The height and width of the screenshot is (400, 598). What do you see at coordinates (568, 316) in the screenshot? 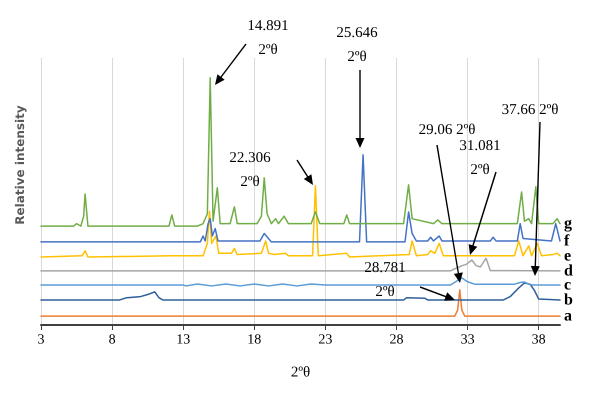
I see `series-label: a` at bounding box center [568, 316].